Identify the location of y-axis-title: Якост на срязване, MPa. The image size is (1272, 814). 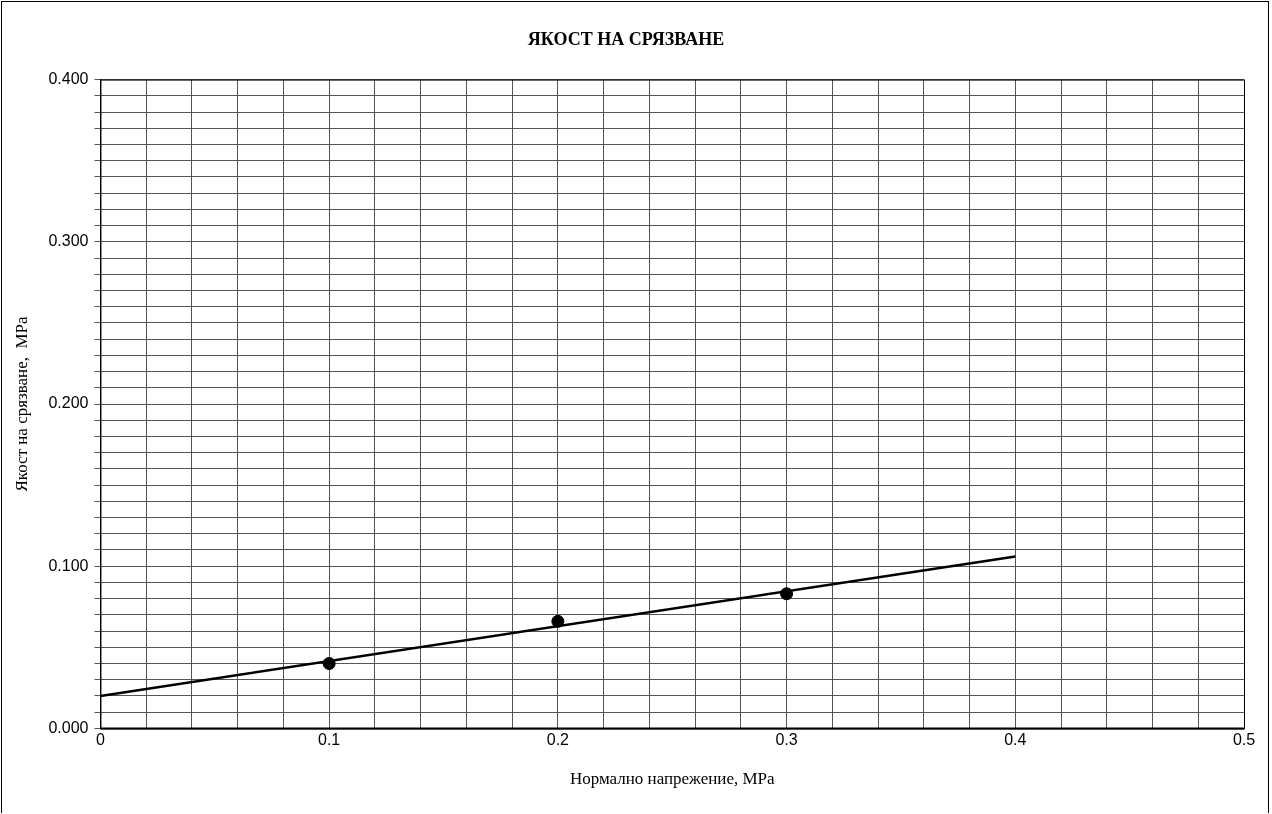
(21, 403).